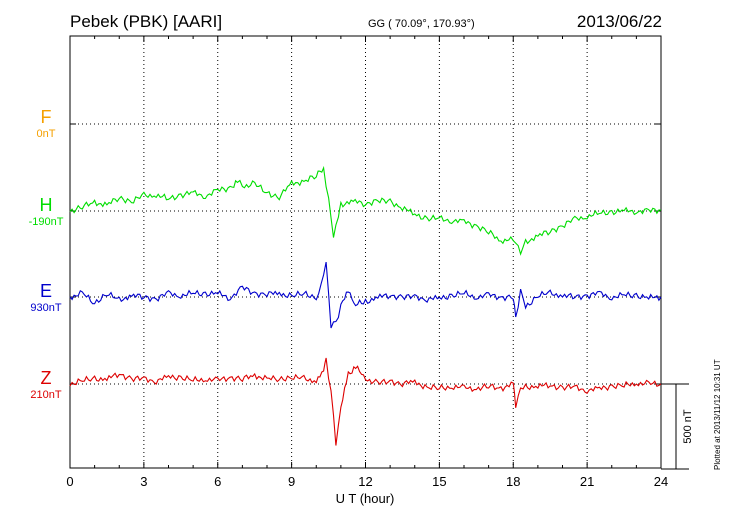 This screenshot has height=520, width=730. Describe the element at coordinates (45, 291) in the screenshot. I see `component-name-e: E` at that location.